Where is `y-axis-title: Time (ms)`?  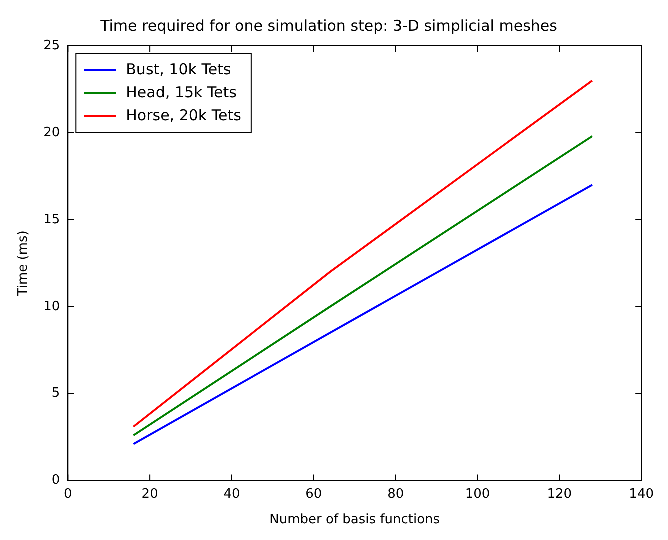
y-axis-title: Time (ms) is located at coordinates (24, 264).